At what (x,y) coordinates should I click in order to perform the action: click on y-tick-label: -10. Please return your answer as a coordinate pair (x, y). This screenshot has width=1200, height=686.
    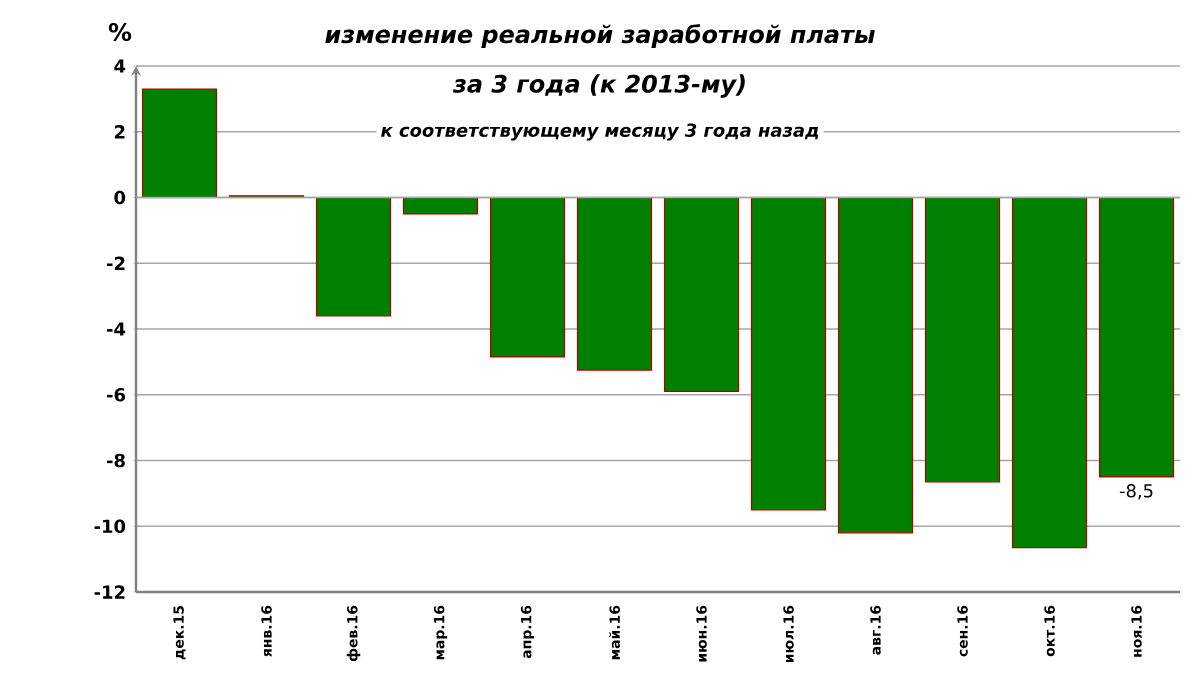
    Looking at the image, I should click on (110, 526).